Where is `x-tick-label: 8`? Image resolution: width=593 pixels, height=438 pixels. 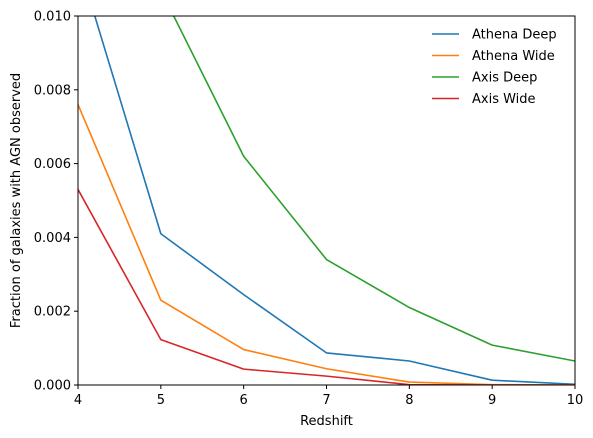
x-tick-label: 8 is located at coordinates (409, 400).